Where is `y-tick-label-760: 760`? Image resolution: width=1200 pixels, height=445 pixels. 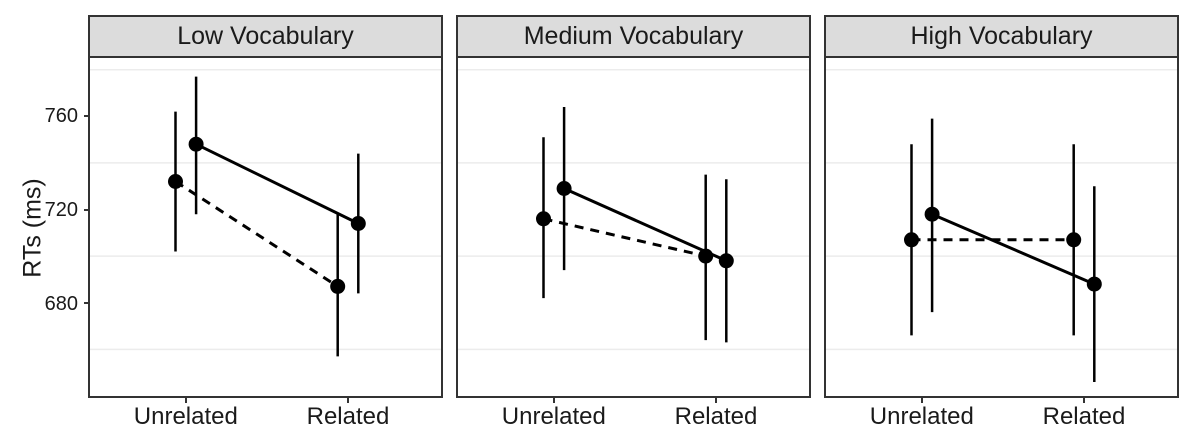 y-tick-label-760: 760 is located at coordinates (61, 116).